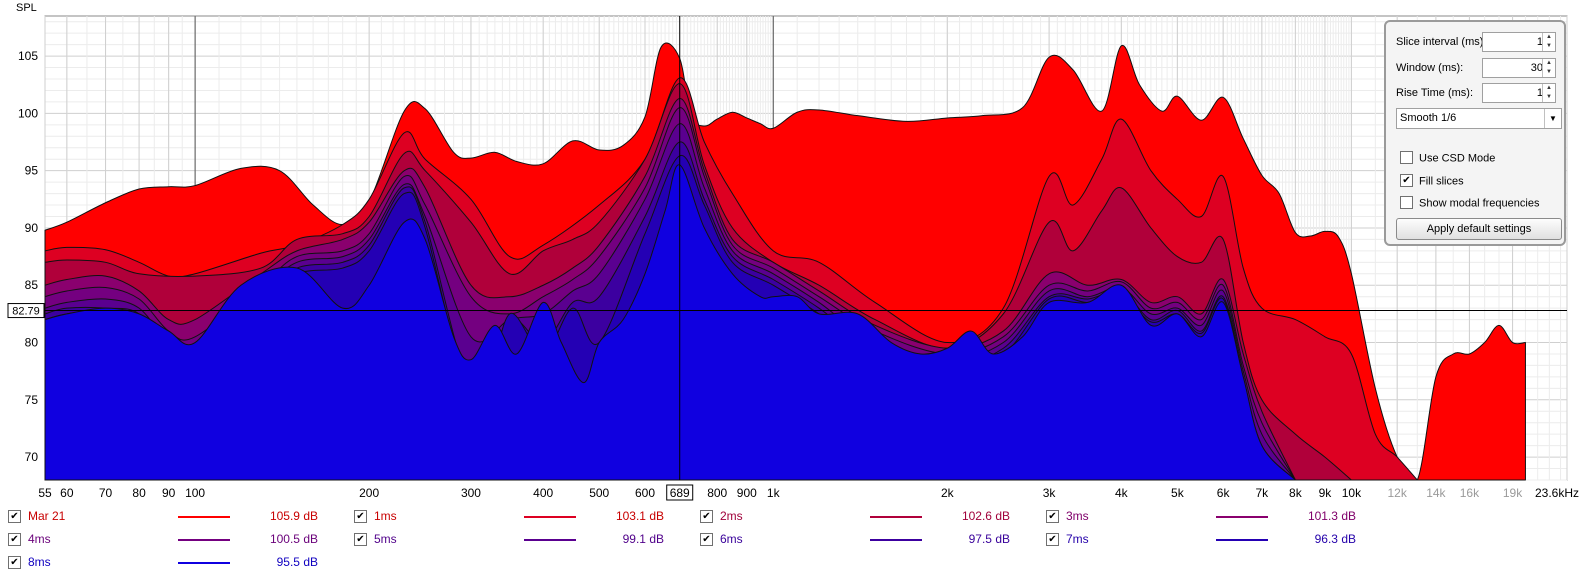  What do you see at coordinates (717, 493) in the screenshot?
I see `x-tick-label: 800` at bounding box center [717, 493].